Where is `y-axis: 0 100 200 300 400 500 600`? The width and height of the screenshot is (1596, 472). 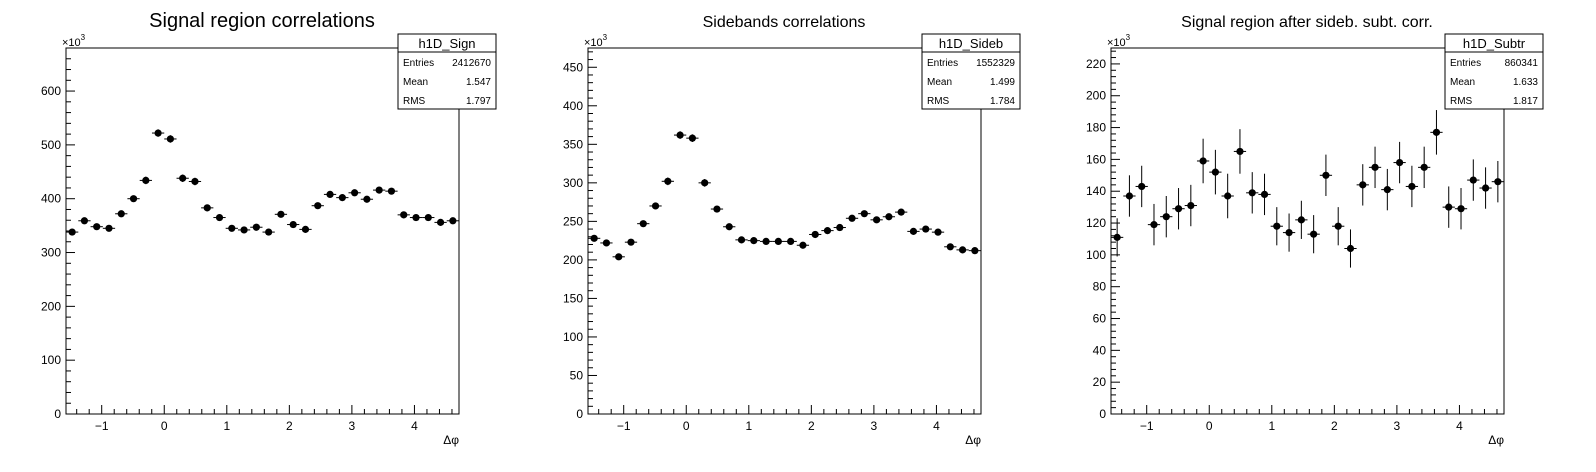
y-axis: 0 100 200 300 400 500 600 is located at coordinates (58, 234).